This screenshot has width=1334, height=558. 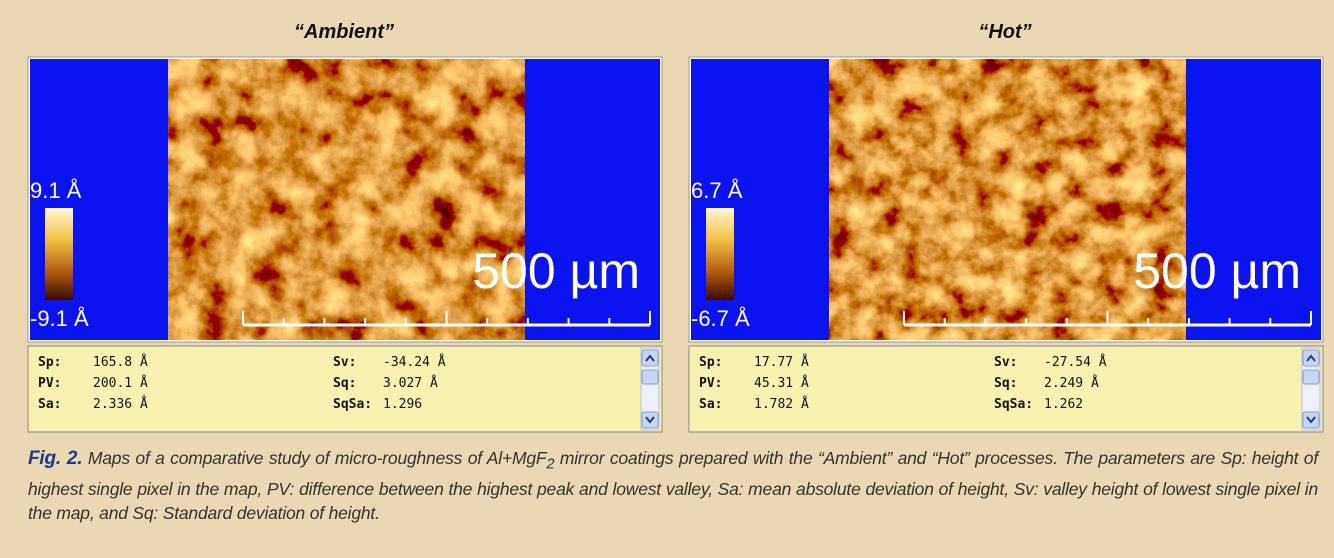 What do you see at coordinates (1075, 362) in the screenshot?
I see `stat-value: -27.54 Å` at bounding box center [1075, 362].